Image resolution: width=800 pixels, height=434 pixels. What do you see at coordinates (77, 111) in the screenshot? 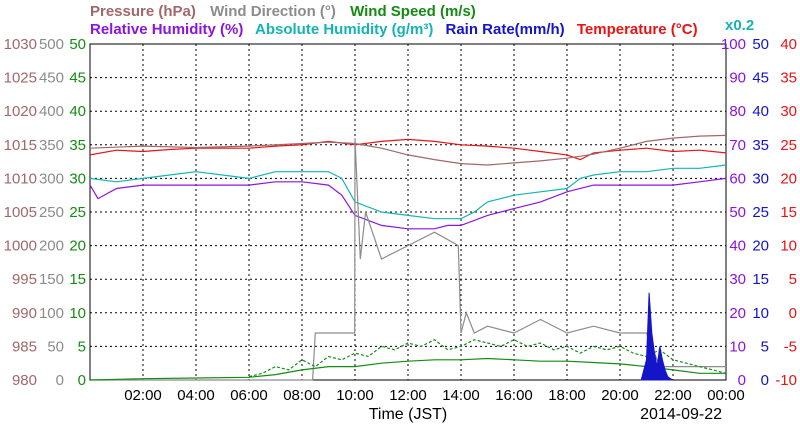
I see `tick-left-speed: 40` at bounding box center [77, 111].